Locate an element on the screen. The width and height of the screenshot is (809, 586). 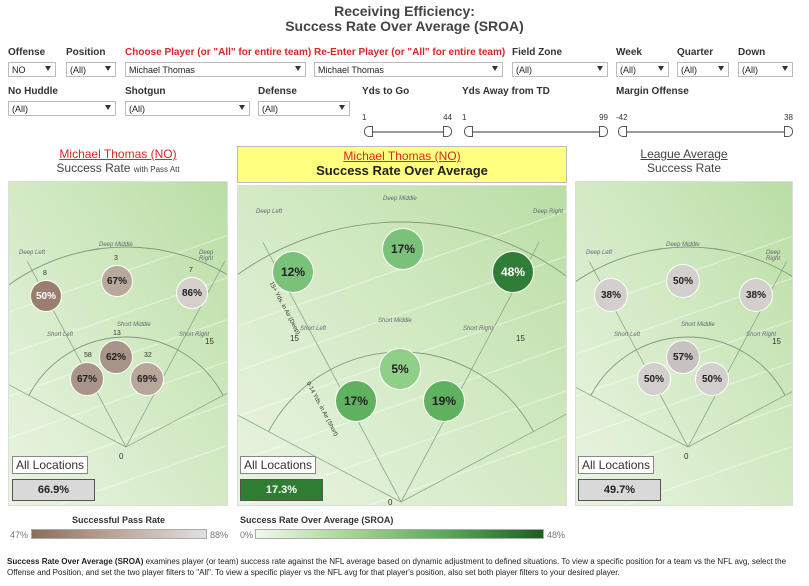
filter-quarter: Quarter (All) is located at coordinates (703, 62).